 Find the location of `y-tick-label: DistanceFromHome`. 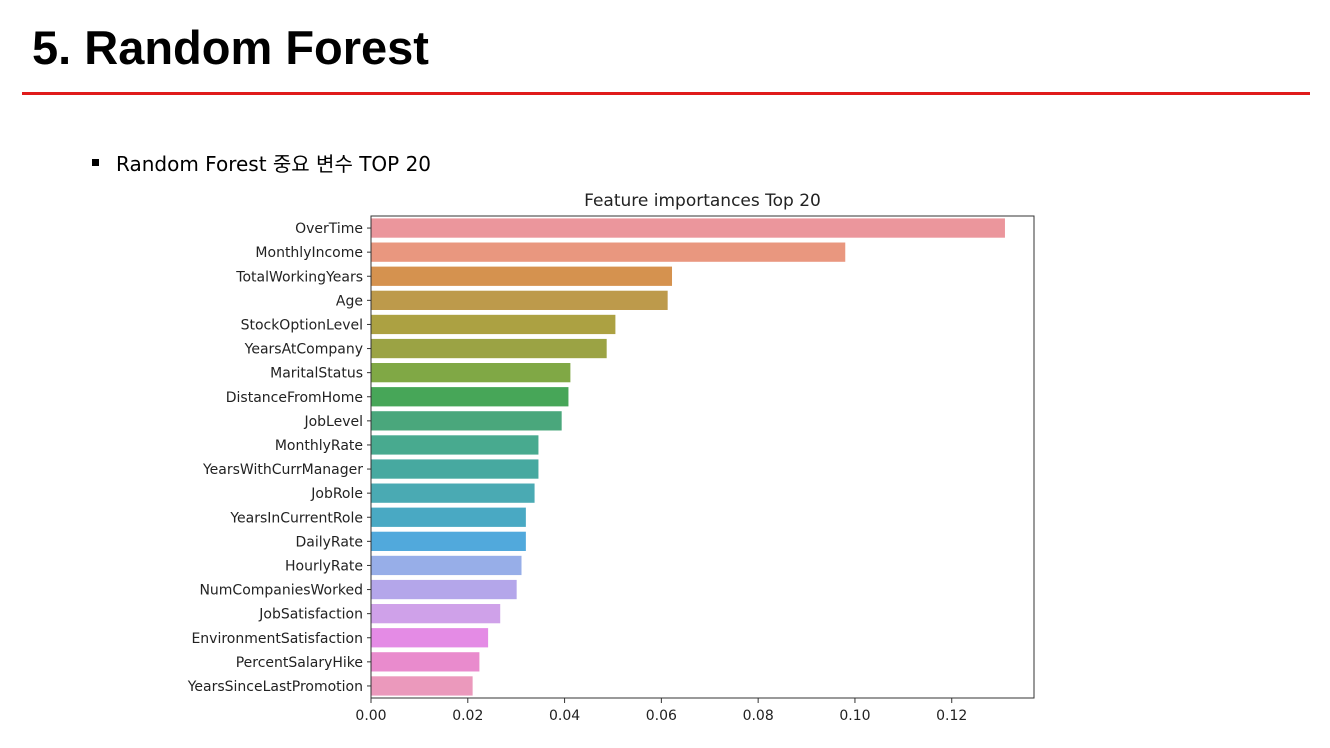

y-tick-label: DistanceFromHome is located at coordinates (294, 398).